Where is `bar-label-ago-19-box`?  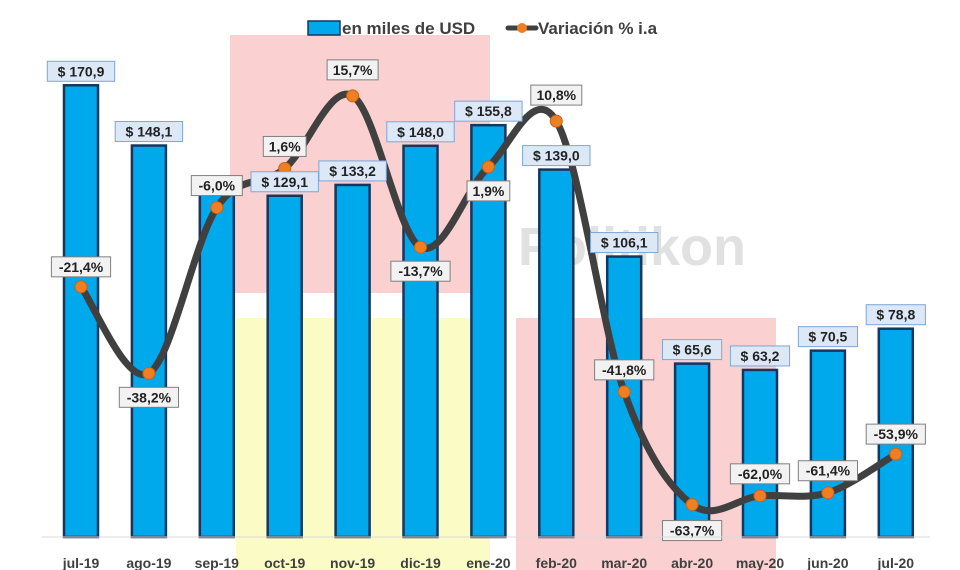 bar-label-ago-19-box is located at coordinates (149, 132).